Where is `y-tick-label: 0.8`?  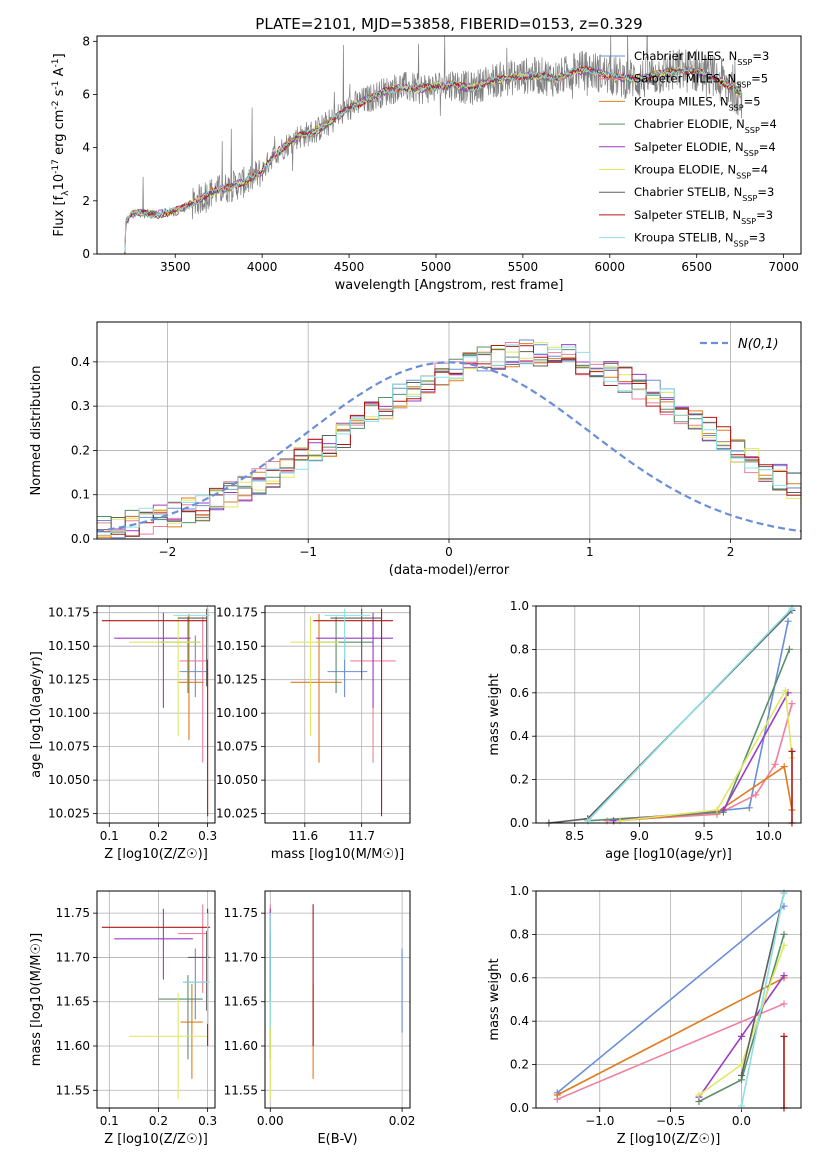
y-tick-label: 0.8 is located at coordinates (519, 934).